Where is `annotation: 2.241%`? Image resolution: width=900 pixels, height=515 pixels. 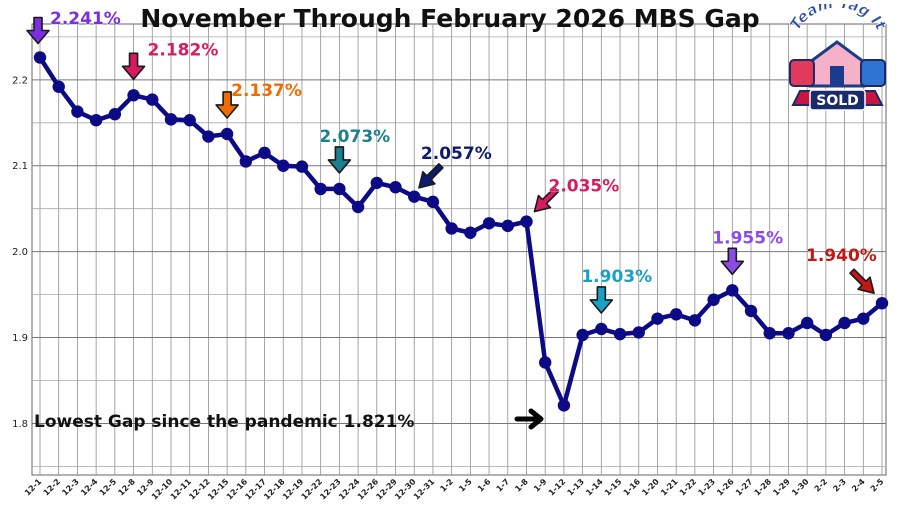 annotation: 2.241% is located at coordinates (73, 27).